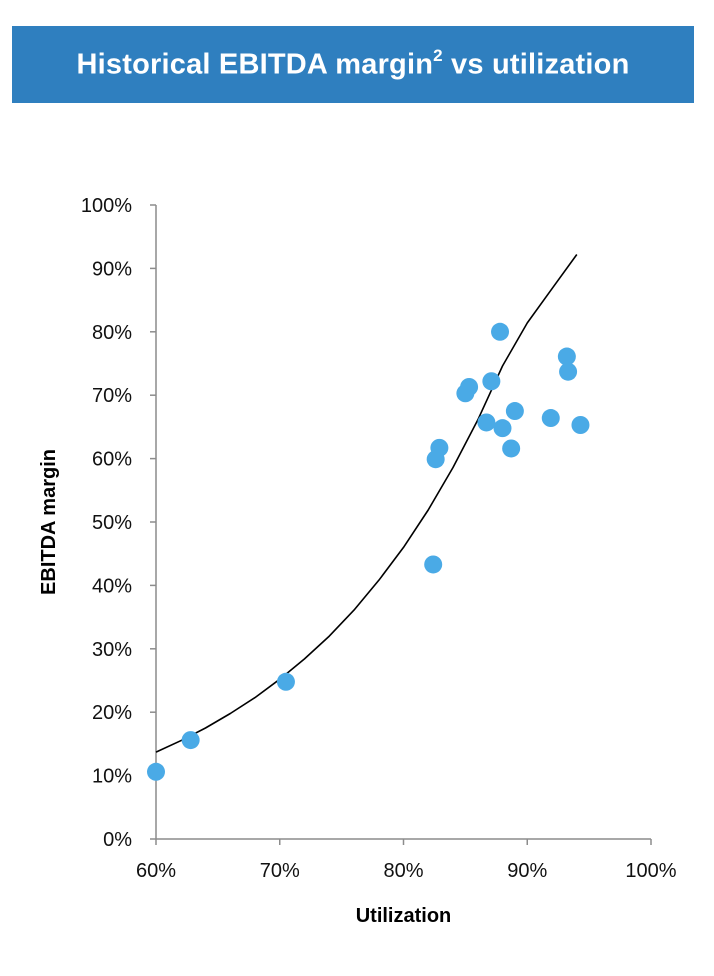  What do you see at coordinates (112, 269) in the screenshot?
I see `y-tick-label: 90%` at bounding box center [112, 269].